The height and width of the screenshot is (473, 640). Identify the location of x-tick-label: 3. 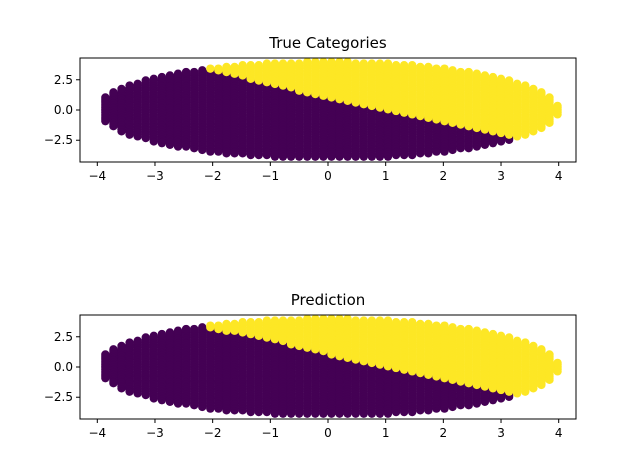
(501, 176).